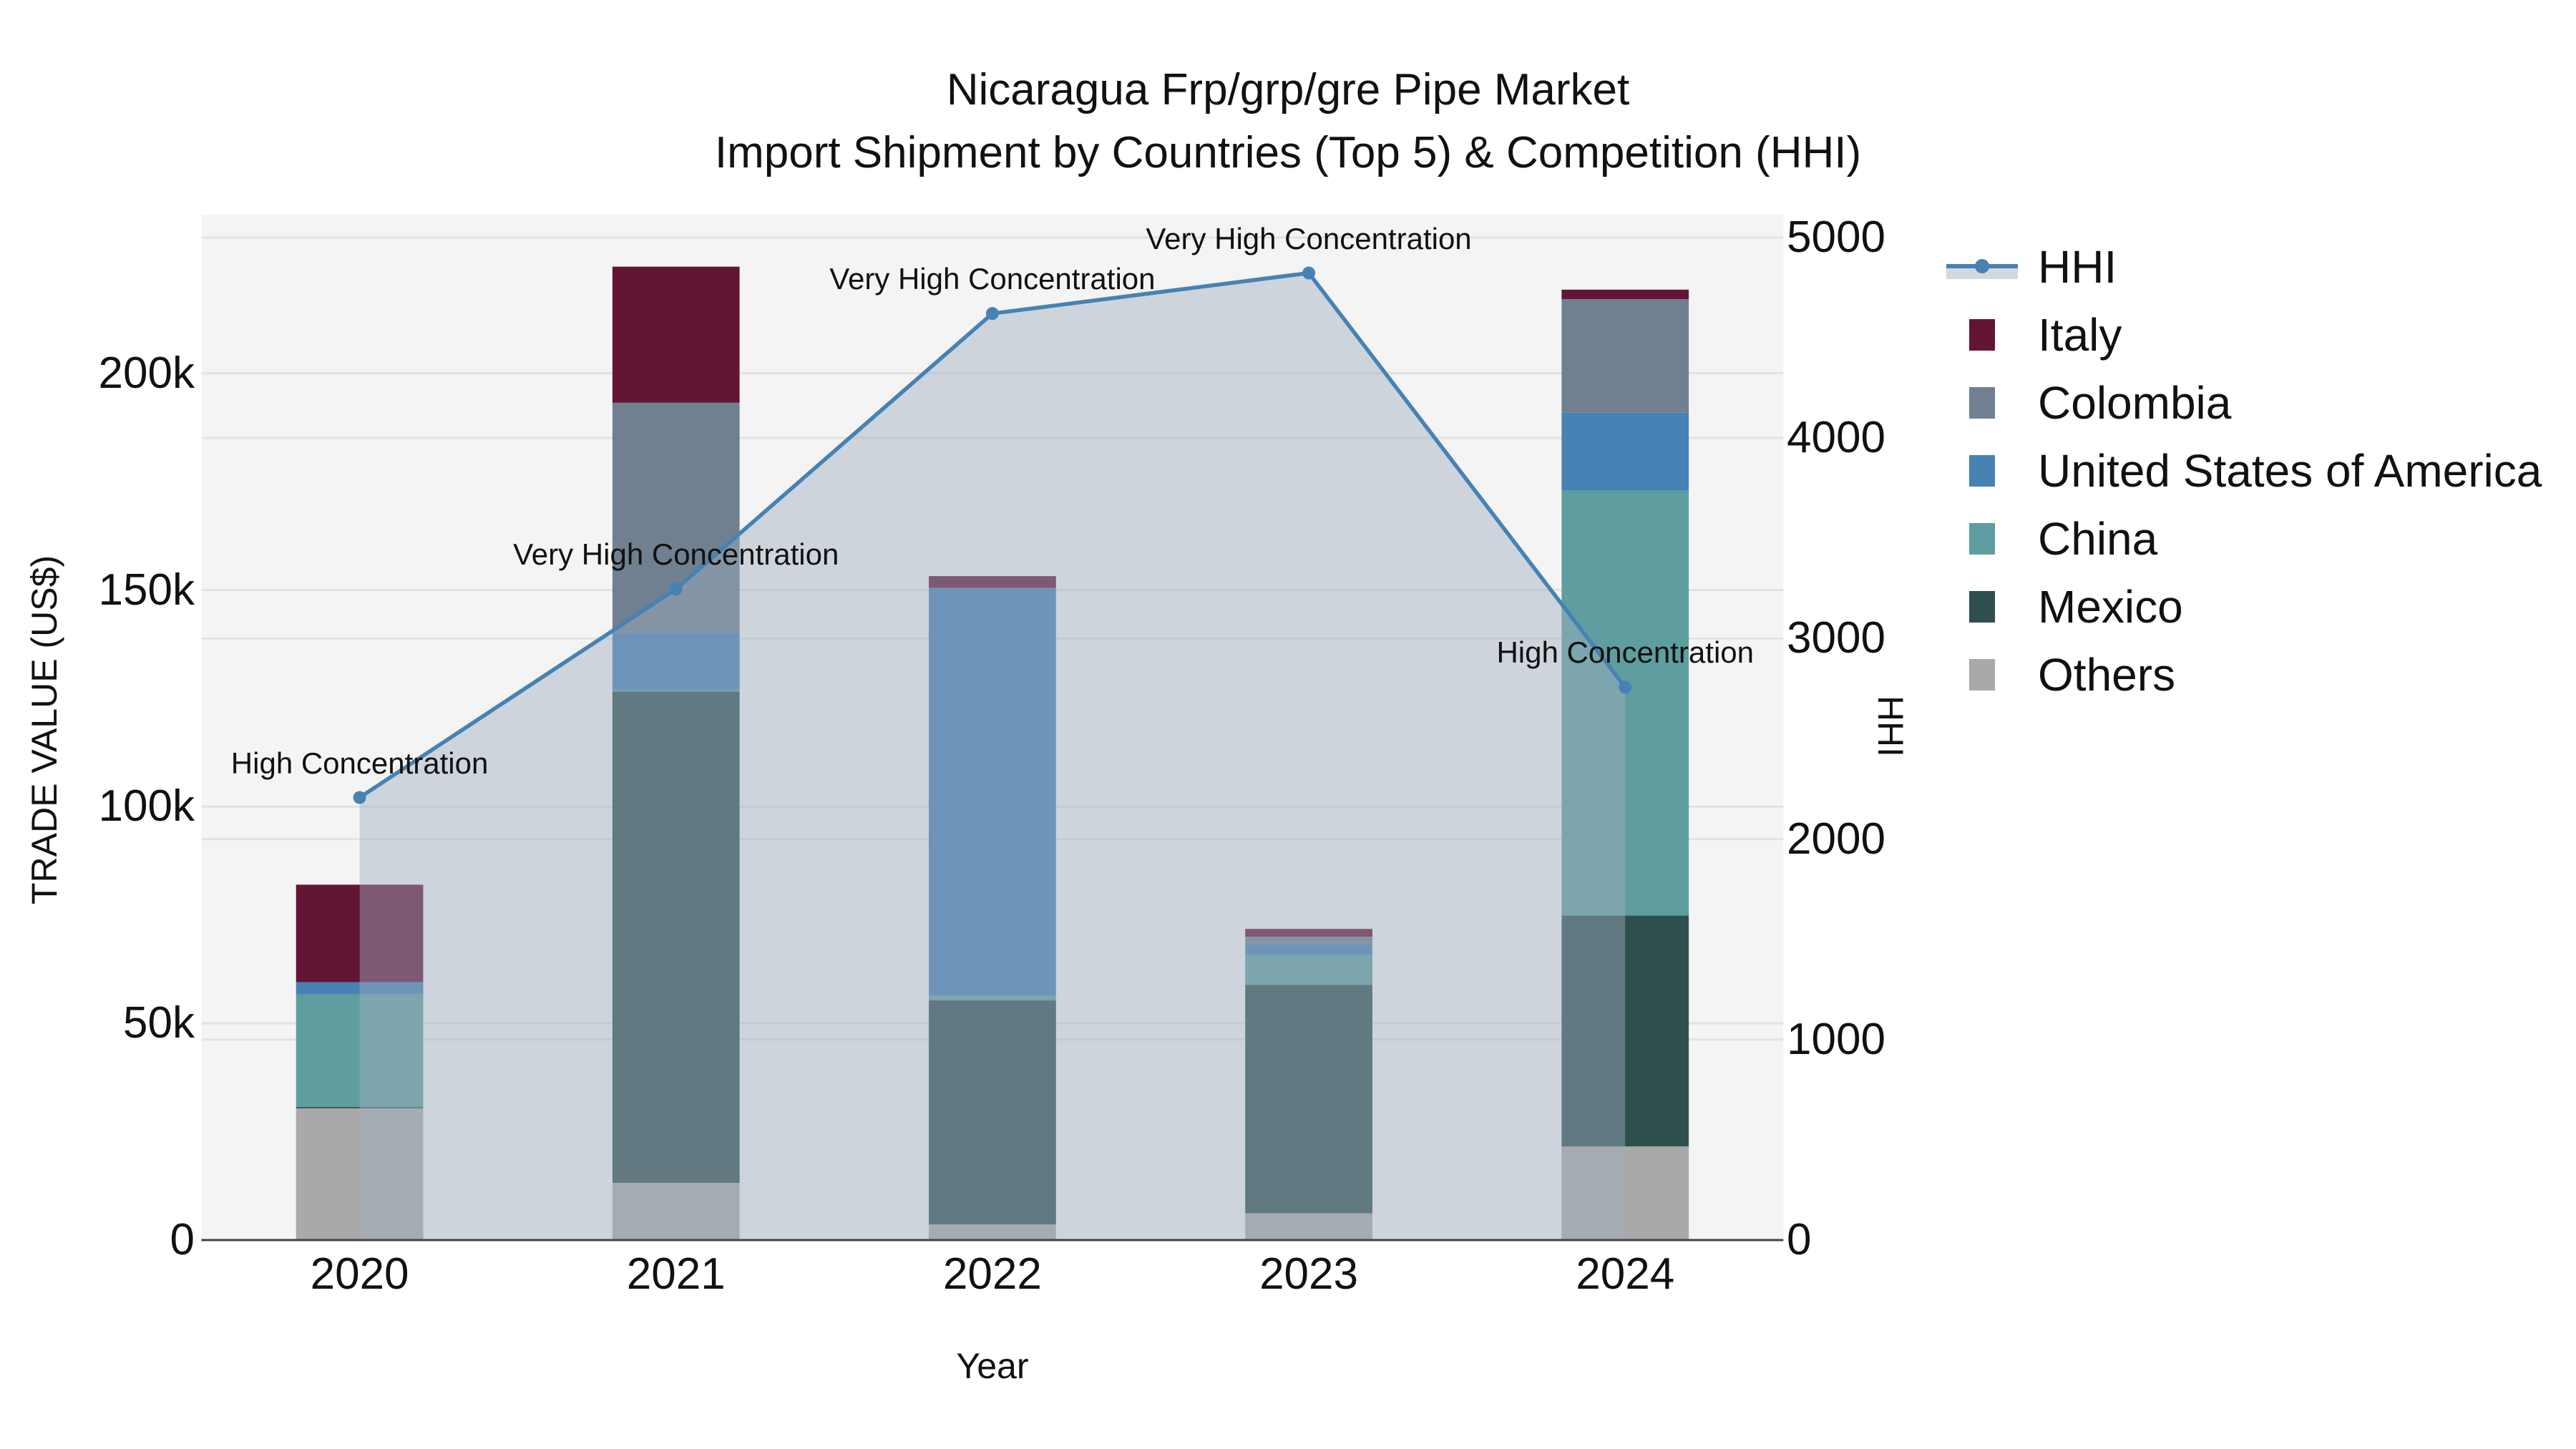 The height and width of the screenshot is (1449, 2576). Describe the element at coordinates (2098, 538) in the screenshot. I see `legend-label: China` at that location.